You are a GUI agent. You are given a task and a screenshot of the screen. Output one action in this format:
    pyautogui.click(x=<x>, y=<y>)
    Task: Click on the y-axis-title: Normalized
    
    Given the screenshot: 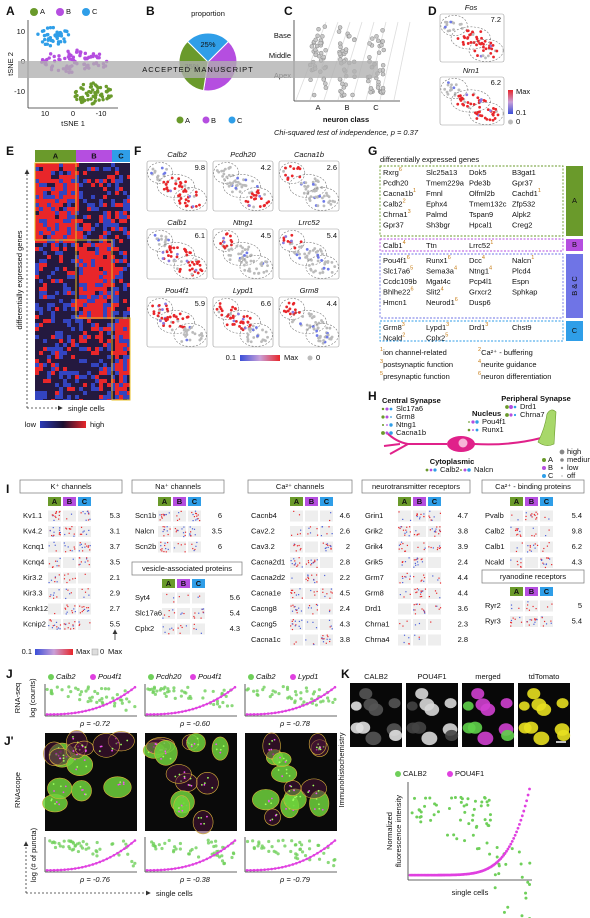 What is the action you would take?
    pyautogui.click(x=389, y=831)
    